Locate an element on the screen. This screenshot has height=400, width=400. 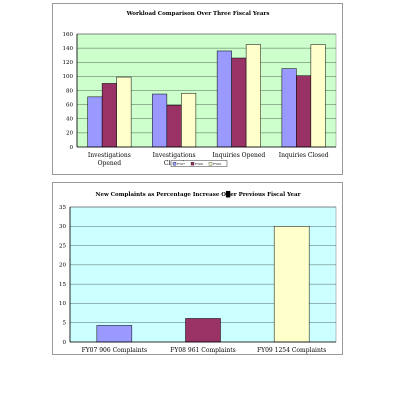
legend-box is located at coordinates (199, 163).